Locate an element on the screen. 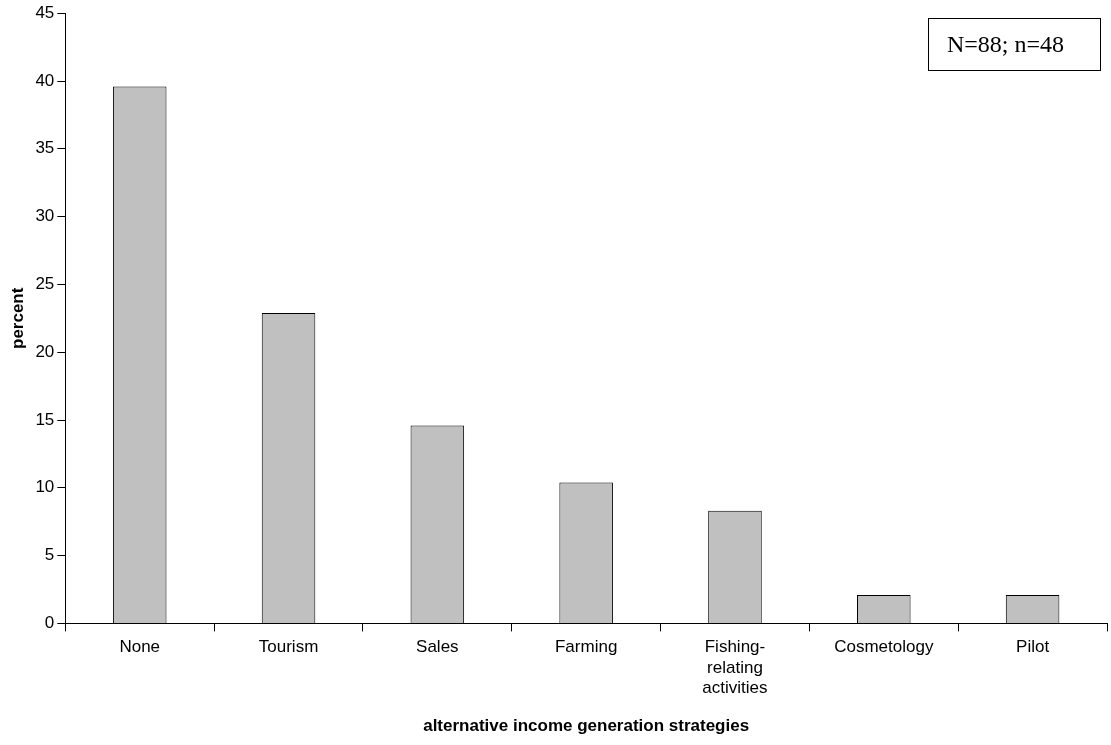 This screenshot has width=1111, height=745. x-tick-label: Fishing-relating activities is located at coordinates (735, 667).